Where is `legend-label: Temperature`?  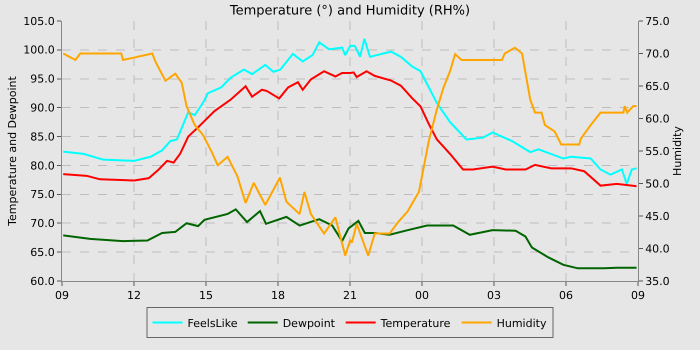 legend-label: Temperature is located at coordinates (415, 323).